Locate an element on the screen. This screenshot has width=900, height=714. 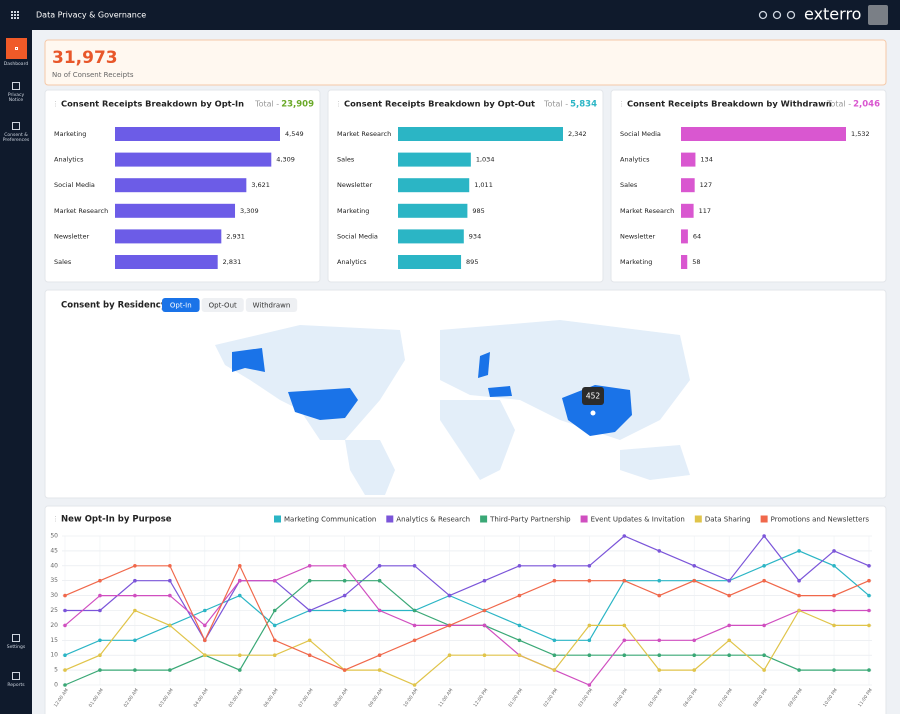
nav-item: Reports is located at coordinates (16, 680).